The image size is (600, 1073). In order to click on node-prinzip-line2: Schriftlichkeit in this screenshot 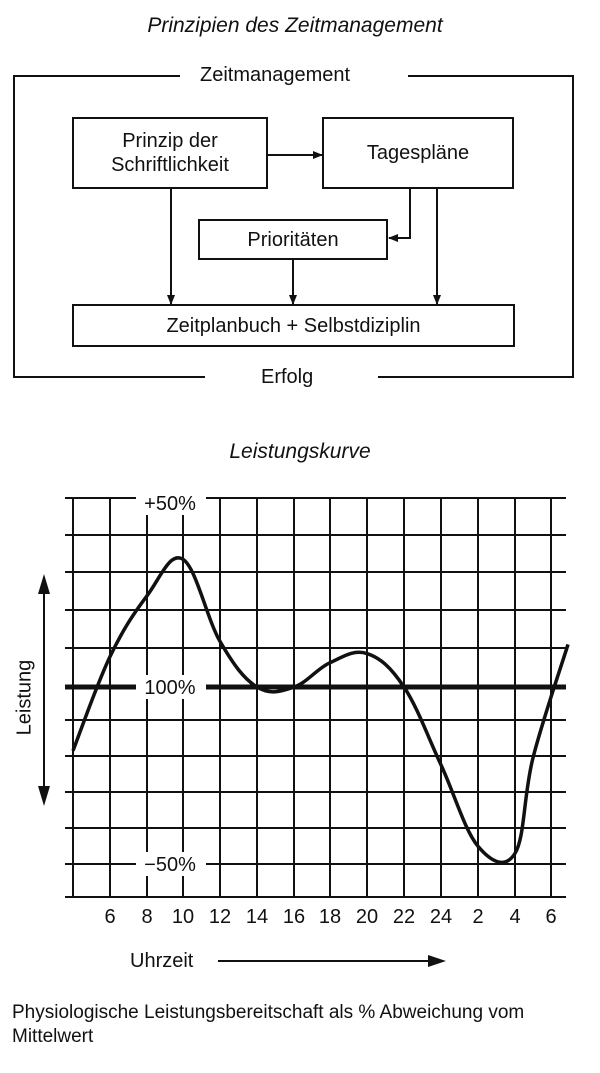, I will do `click(170, 165)`.